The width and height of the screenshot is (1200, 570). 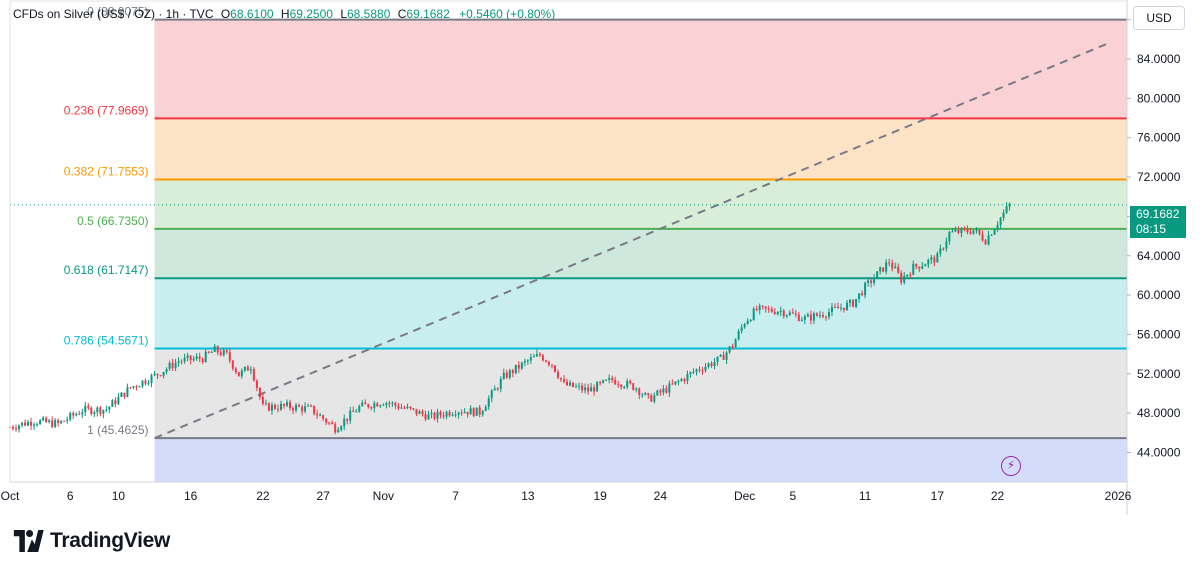 What do you see at coordinates (1159, 374) in the screenshot?
I see `y-tick-label-9: 52.0000` at bounding box center [1159, 374].